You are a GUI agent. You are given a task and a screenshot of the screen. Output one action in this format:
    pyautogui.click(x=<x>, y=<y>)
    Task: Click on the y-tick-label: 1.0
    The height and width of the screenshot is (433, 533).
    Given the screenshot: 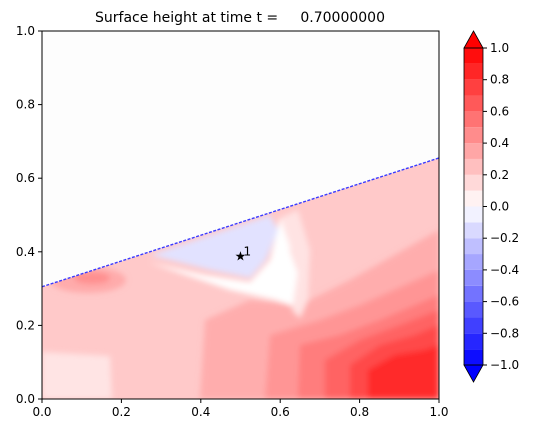 What is the action you would take?
    pyautogui.click(x=25, y=31)
    